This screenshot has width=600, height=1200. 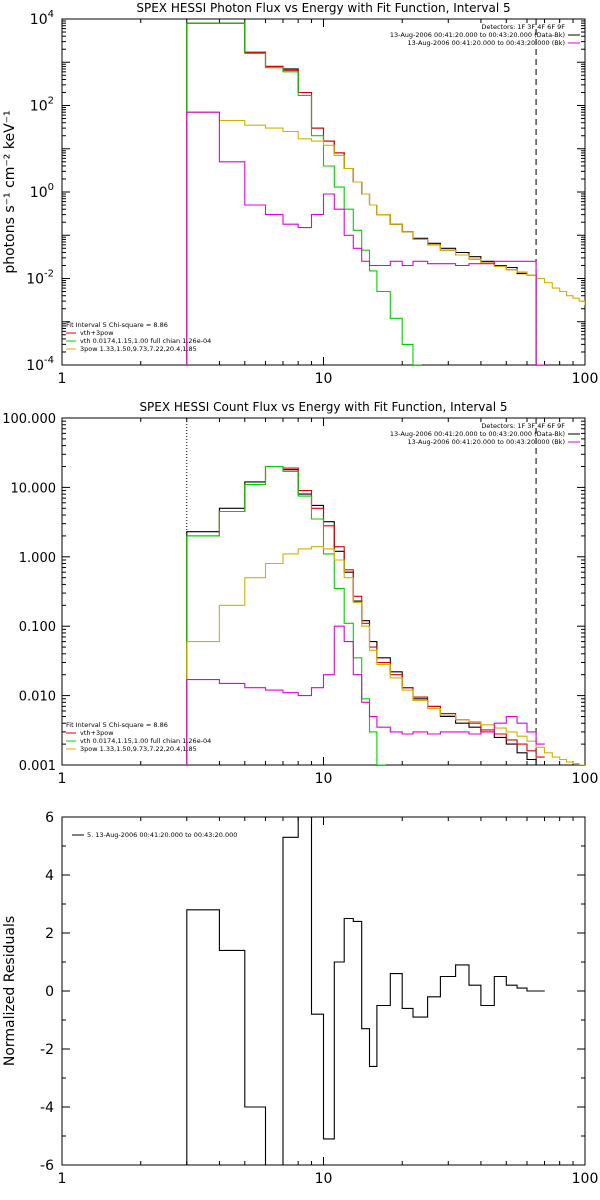 What do you see at coordinates (40, 364) in the screenshot?
I see `y-tick-label: 10⁻⁴` at bounding box center [40, 364].